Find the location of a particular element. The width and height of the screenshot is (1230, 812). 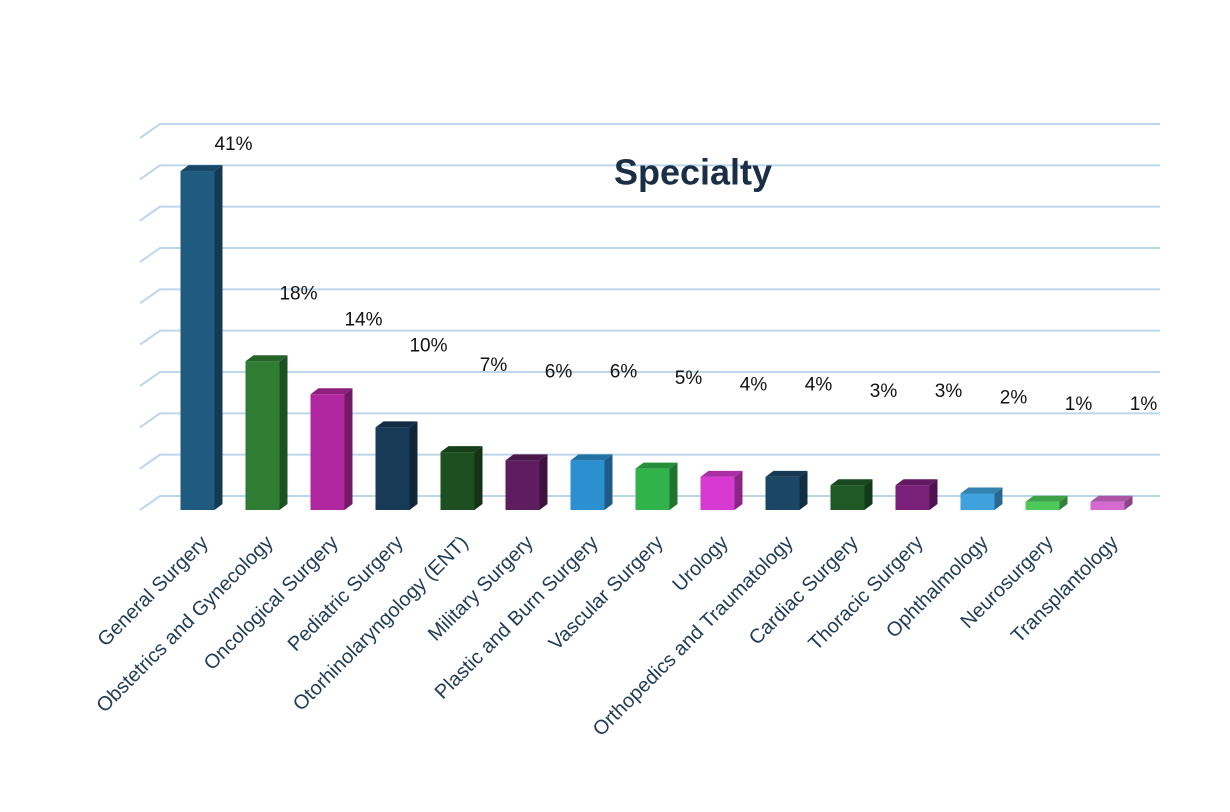

value-label: 18% is located at coordinates (298, 294).